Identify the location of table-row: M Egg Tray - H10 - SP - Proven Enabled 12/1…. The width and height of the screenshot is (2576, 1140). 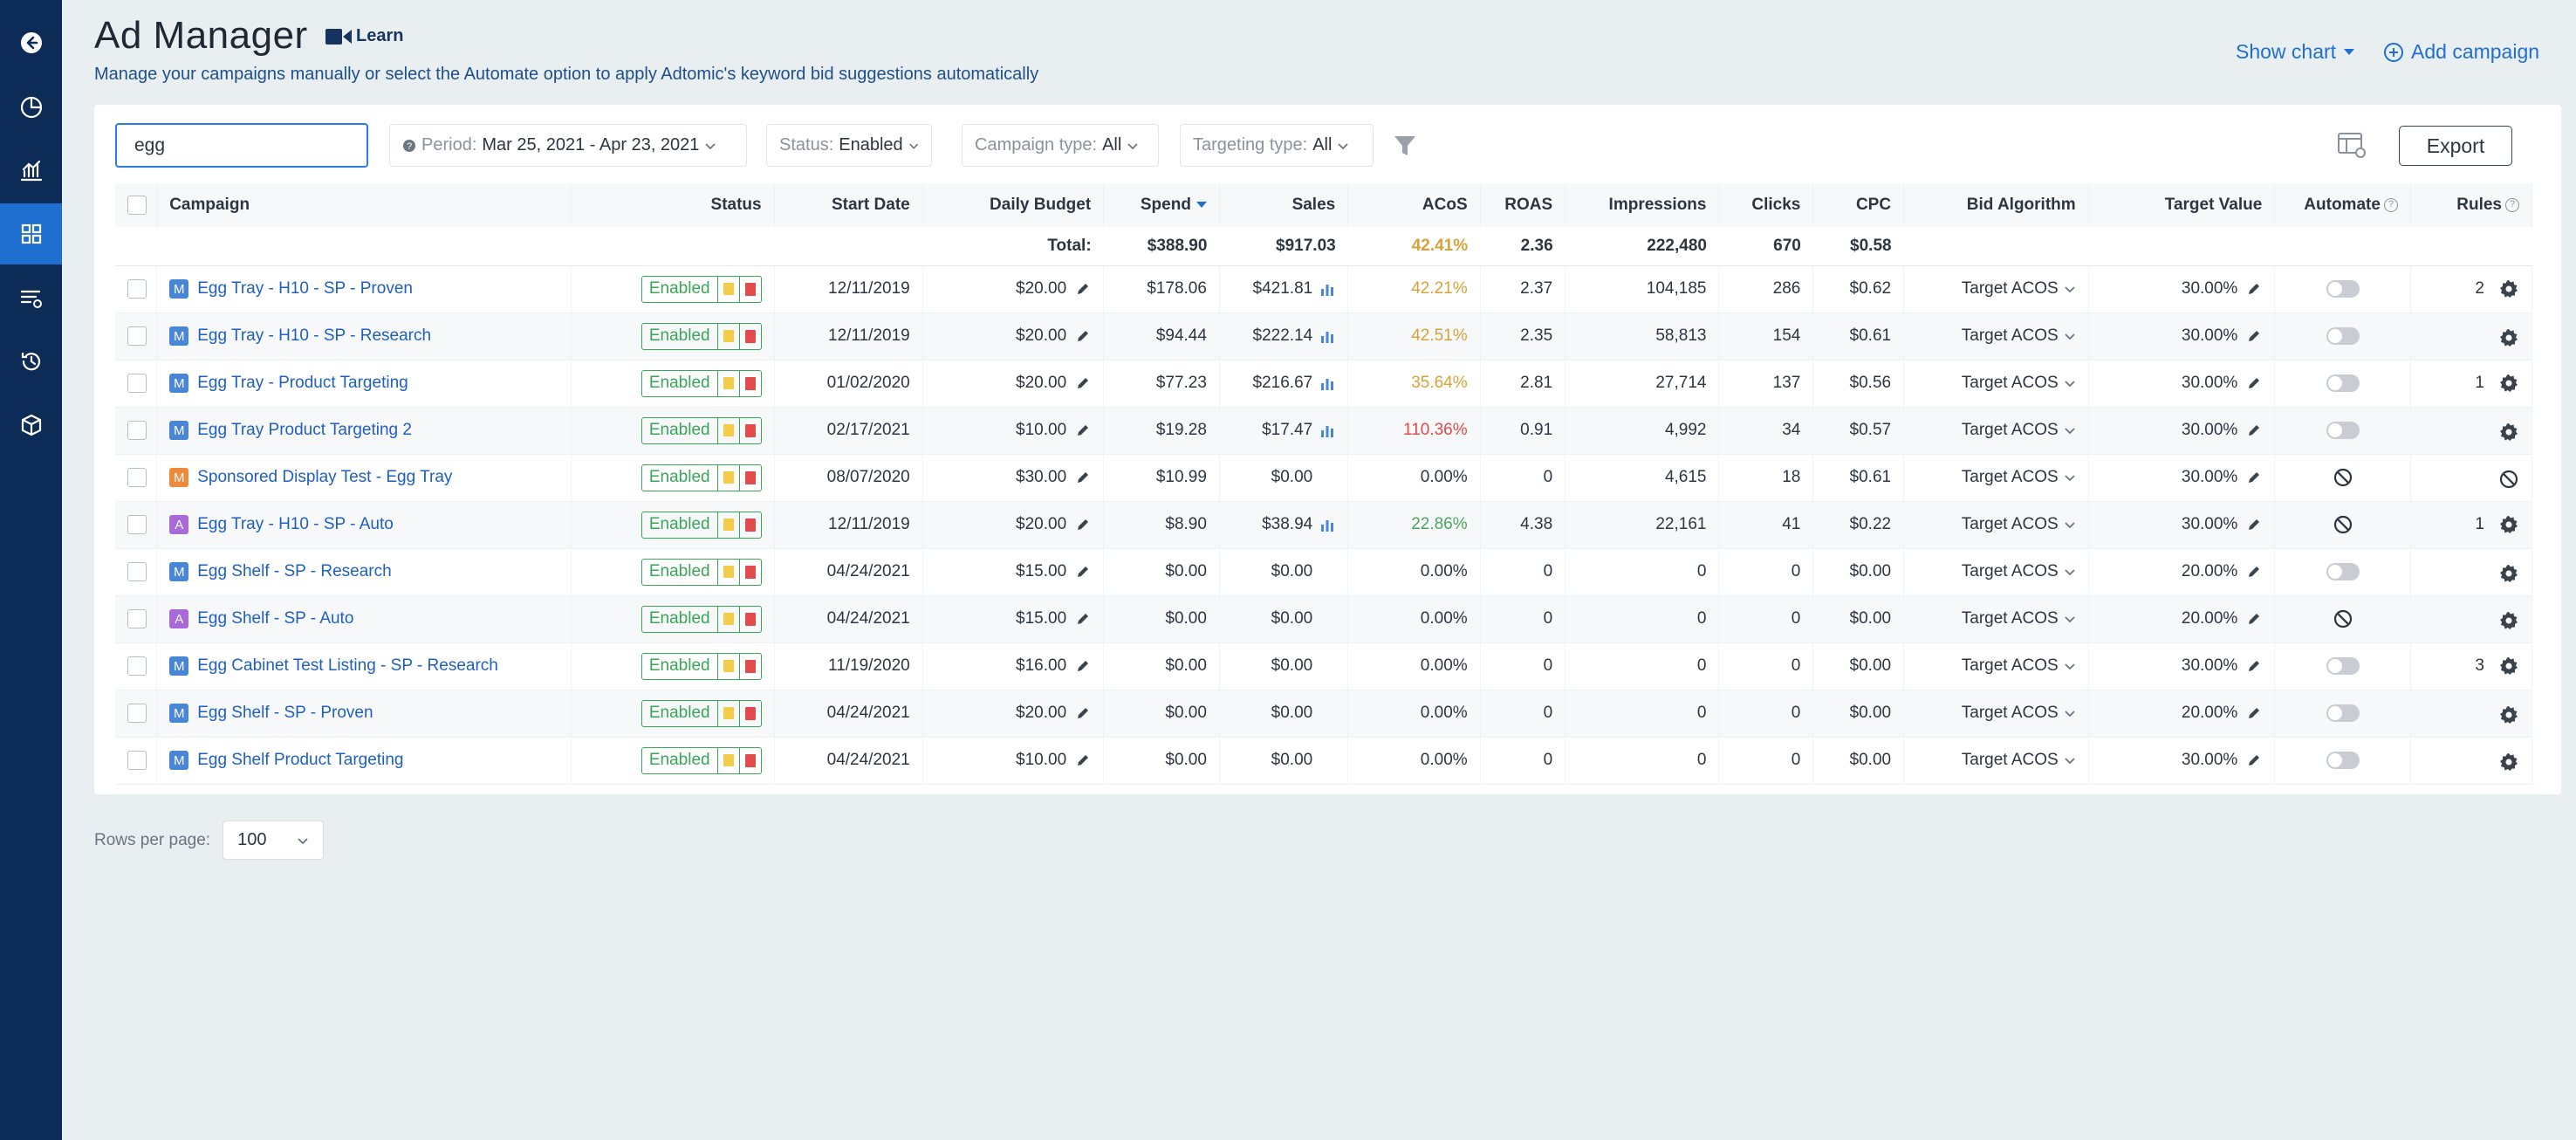
(1324, 289).